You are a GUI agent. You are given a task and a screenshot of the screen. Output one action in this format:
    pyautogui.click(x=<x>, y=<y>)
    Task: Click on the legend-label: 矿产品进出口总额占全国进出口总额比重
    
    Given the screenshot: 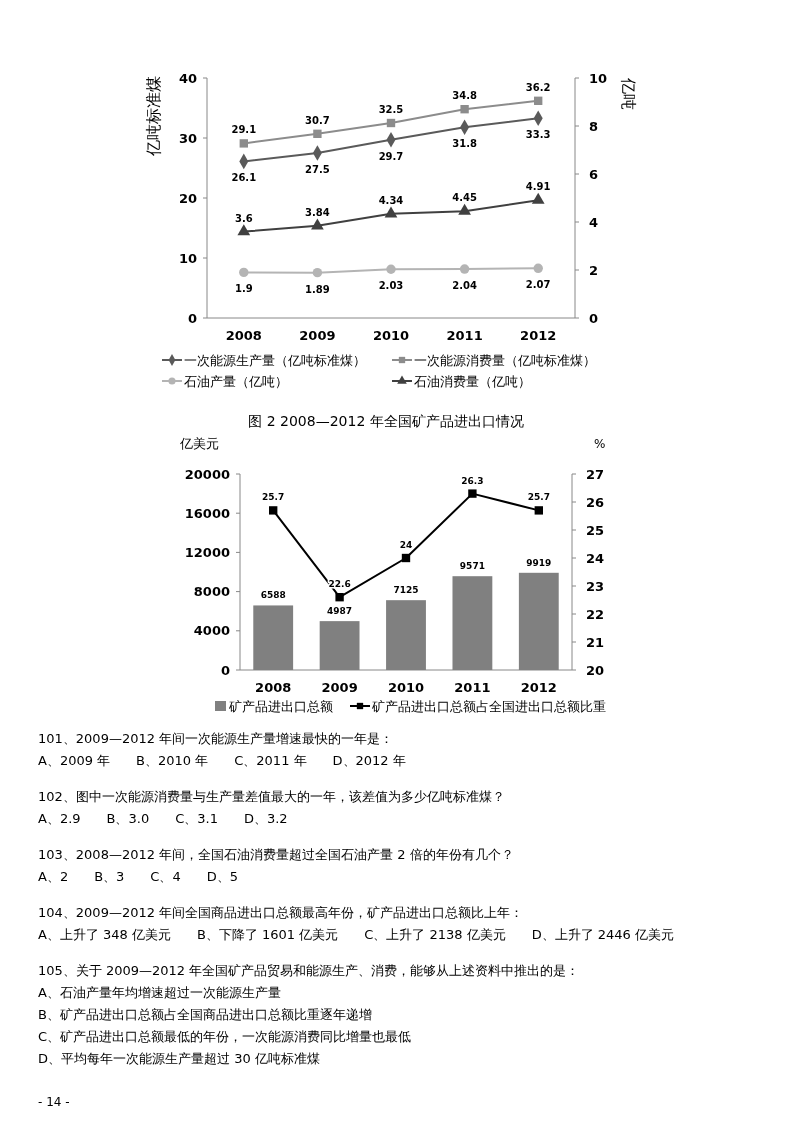 What is the action you would take?
    pyautogui.click(x=488, y=706)
    